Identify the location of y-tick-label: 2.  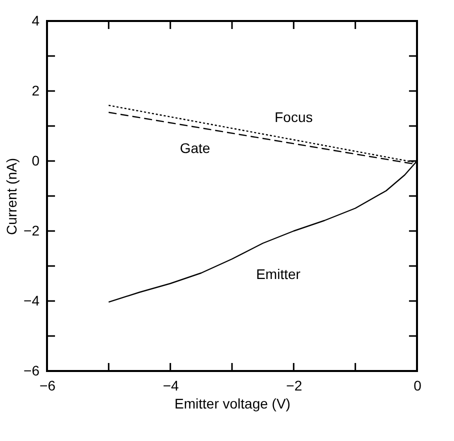
(36, 90).